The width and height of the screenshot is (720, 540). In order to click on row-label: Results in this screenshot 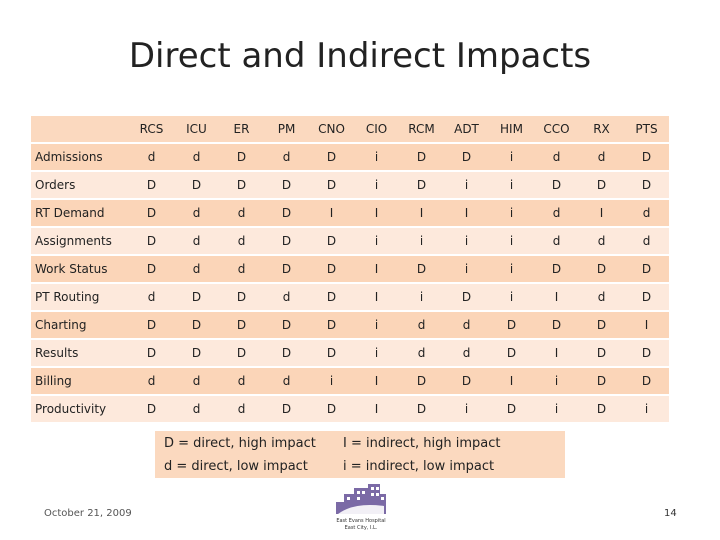, I will do `click(80, 353)`.